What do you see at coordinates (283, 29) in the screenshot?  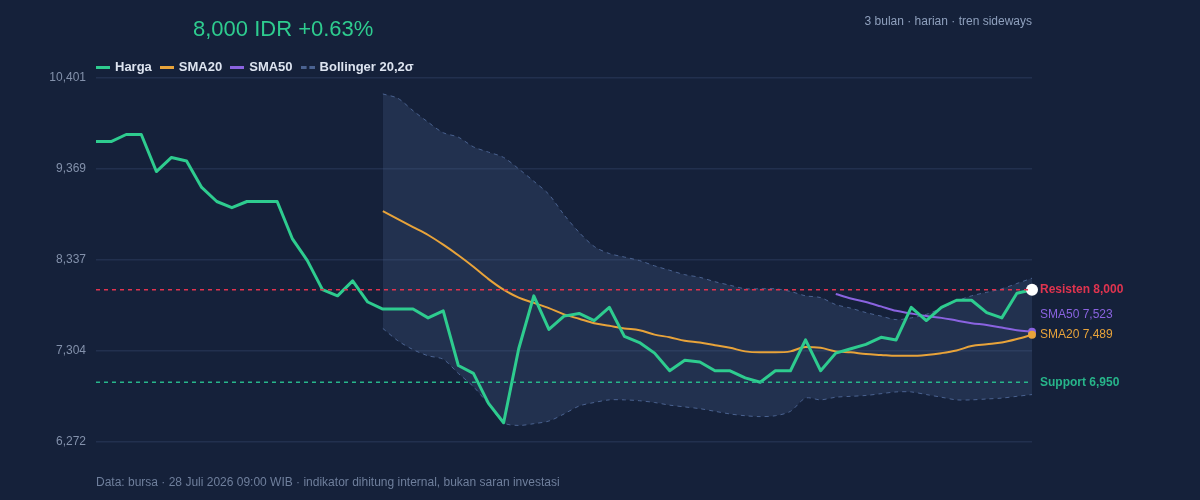 I see `chart-title: 8,000 IDR +0.63%` at bounding box center [283, 29].